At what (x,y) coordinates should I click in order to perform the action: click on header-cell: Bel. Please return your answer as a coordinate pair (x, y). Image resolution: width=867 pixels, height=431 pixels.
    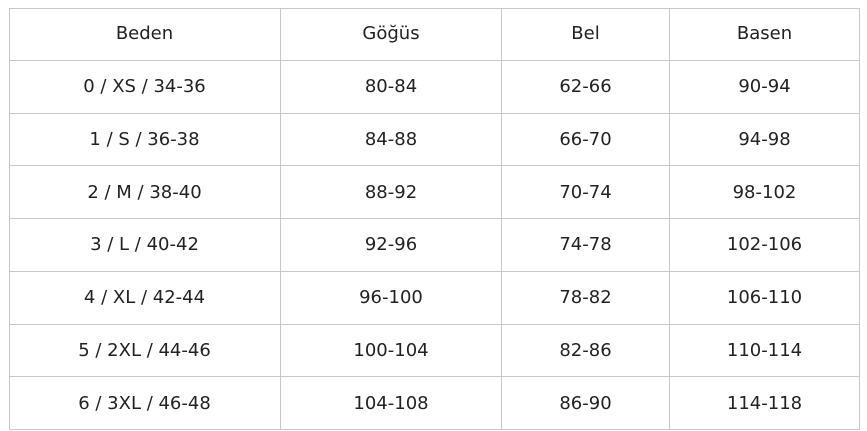
    Looking at the image, I should click on (586, 34).